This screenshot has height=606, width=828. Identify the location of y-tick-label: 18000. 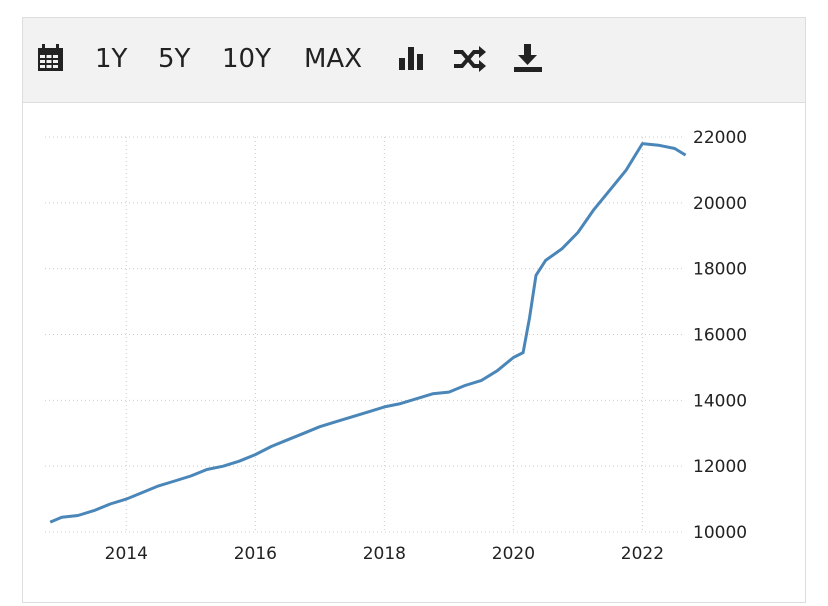
(720, 270).